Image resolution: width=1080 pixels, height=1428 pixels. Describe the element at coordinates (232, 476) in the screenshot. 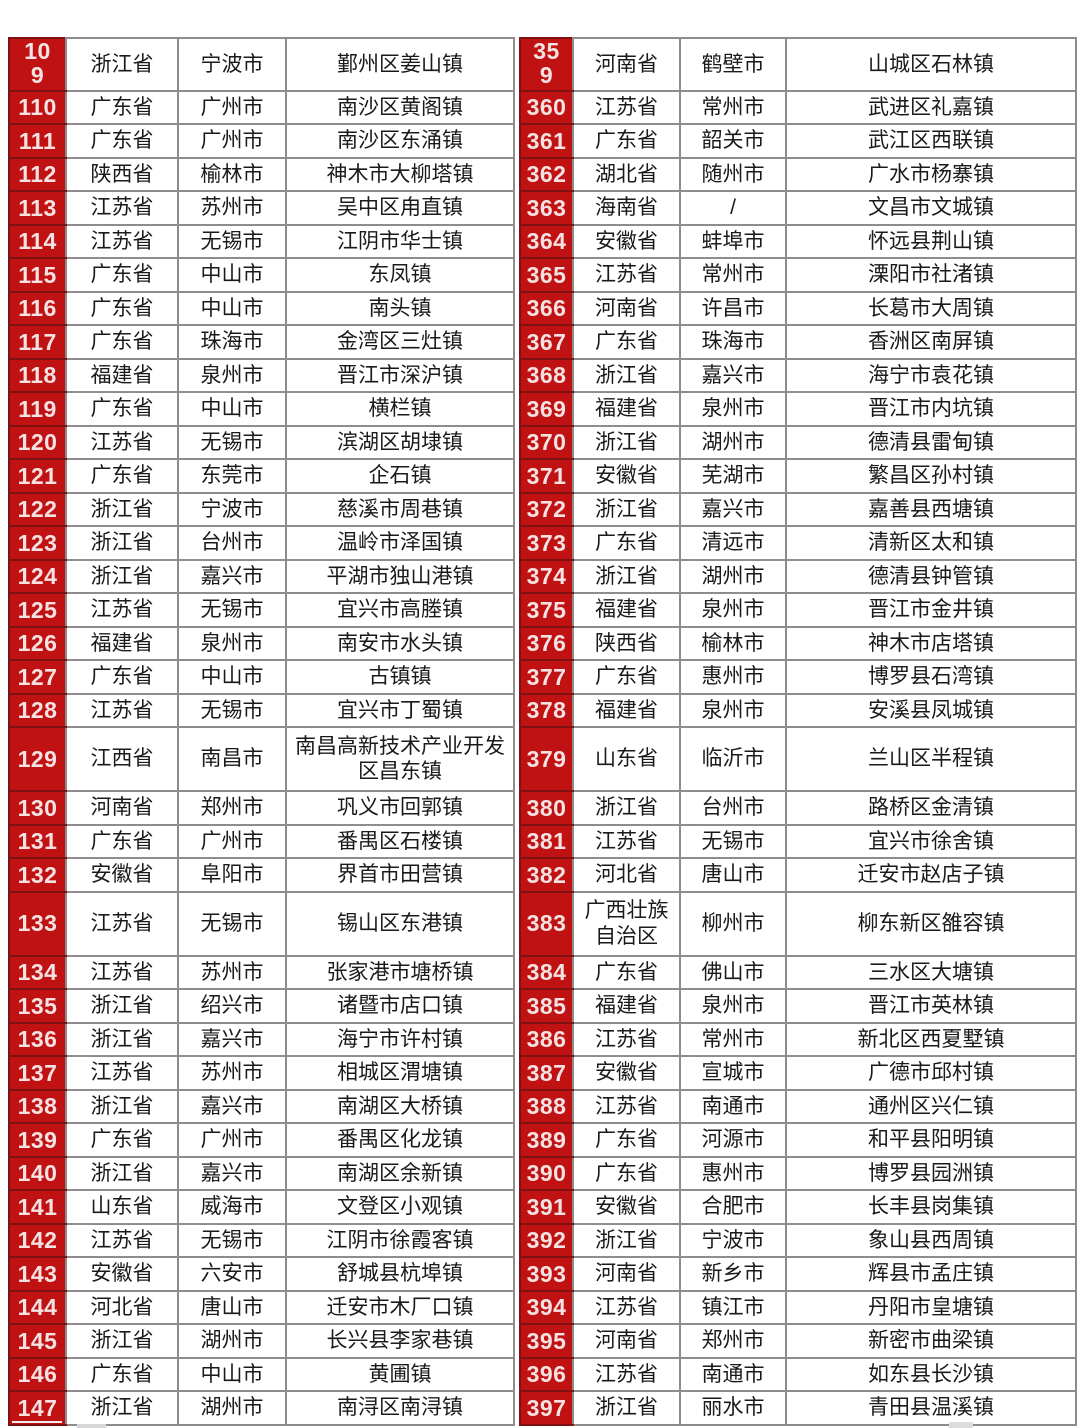

I see `city-cell: 东莞市` at that location.